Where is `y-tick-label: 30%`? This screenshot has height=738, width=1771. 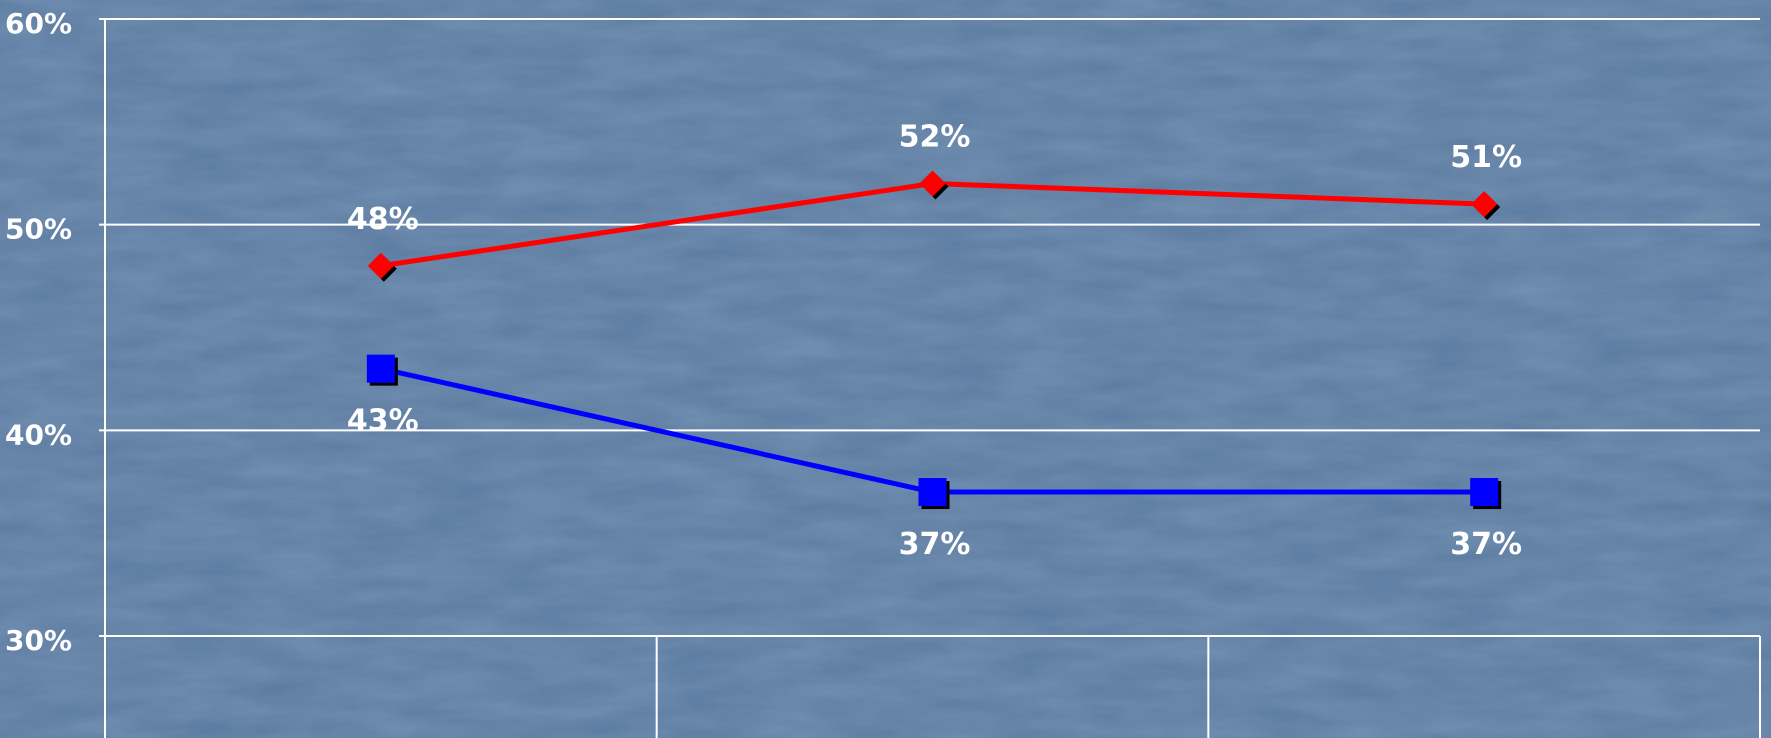 y-tick-label: 30% is located at coordinates (38, 640).